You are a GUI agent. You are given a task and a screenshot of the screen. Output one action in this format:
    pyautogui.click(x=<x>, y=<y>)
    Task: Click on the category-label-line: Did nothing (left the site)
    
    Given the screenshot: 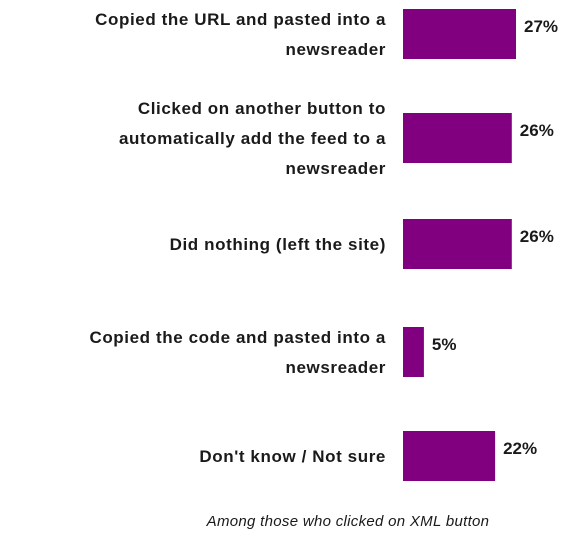 What is the action you would take?
    pyautogui.click(x=278, y=244)
    